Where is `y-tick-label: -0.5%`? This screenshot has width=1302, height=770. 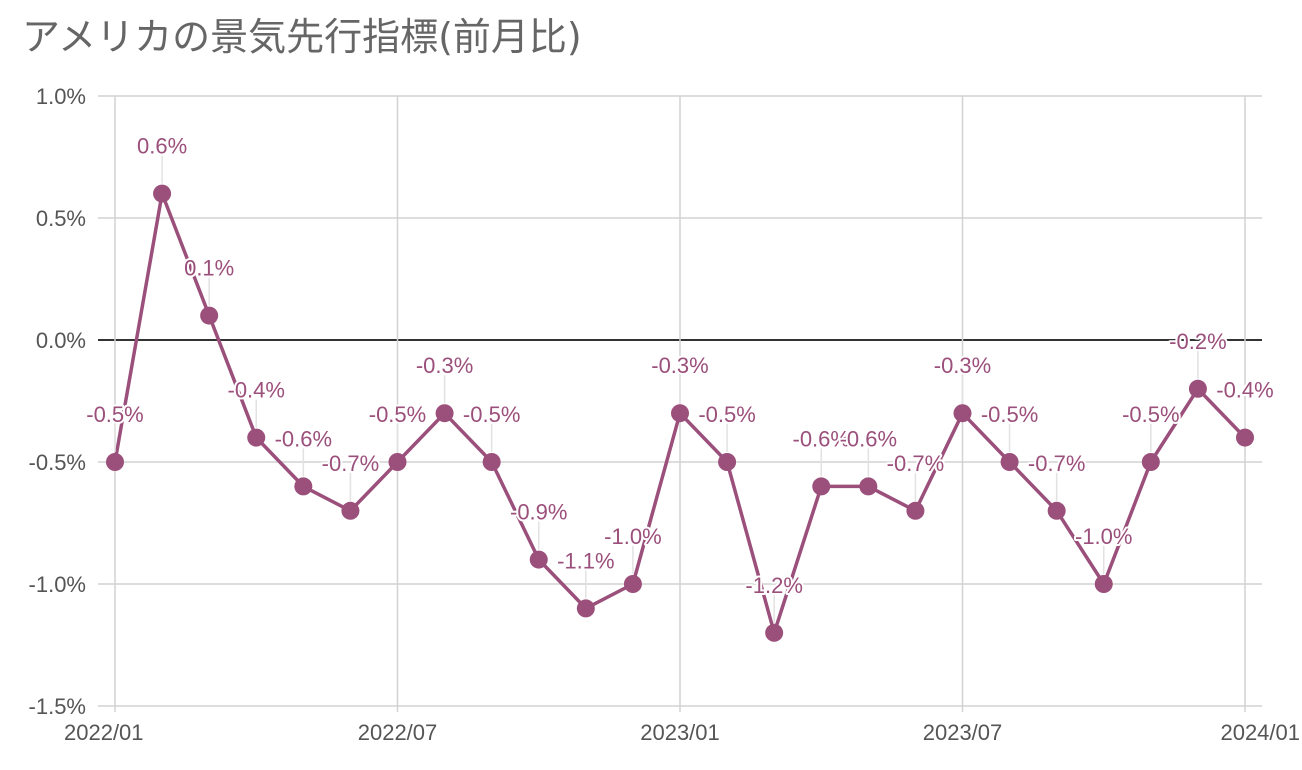 y-tick-label: -0.5% is located at coordinates (57, 462).